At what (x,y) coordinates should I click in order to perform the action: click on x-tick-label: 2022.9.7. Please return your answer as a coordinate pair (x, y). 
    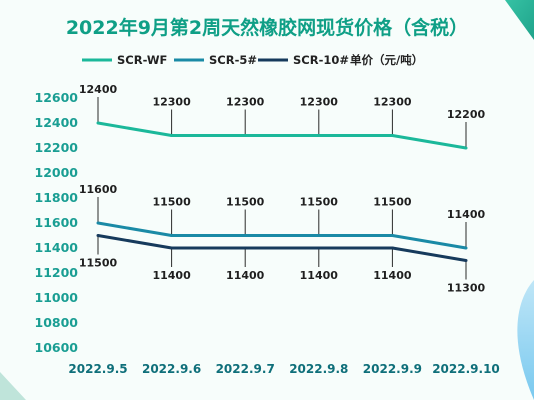
    Looking at the image, I should click on (245, 369).